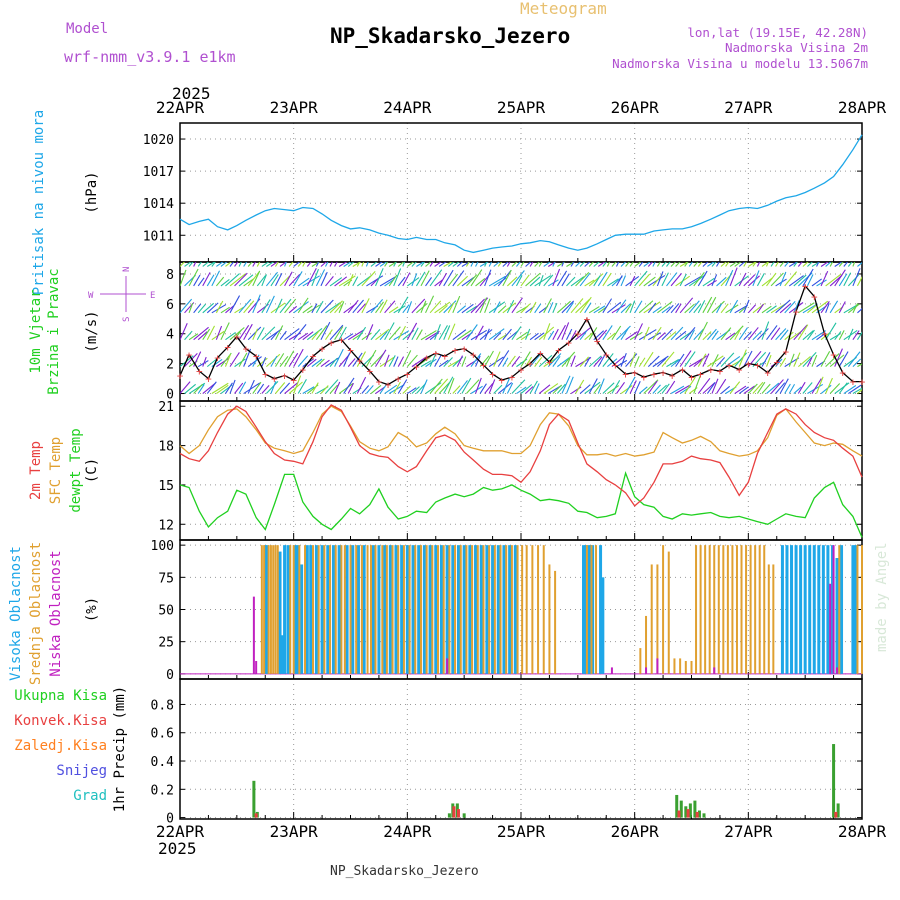  I want to click on unit-label: 1hr Precip (mm), so click(120, 749).